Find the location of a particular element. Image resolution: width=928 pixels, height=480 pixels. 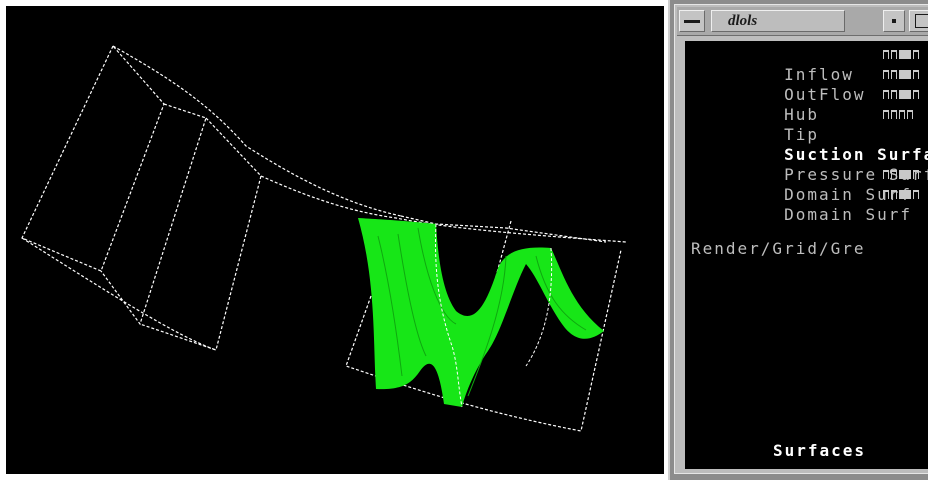

surface-row-domain-2: Domain Surf is located at coordinates (809, 204).